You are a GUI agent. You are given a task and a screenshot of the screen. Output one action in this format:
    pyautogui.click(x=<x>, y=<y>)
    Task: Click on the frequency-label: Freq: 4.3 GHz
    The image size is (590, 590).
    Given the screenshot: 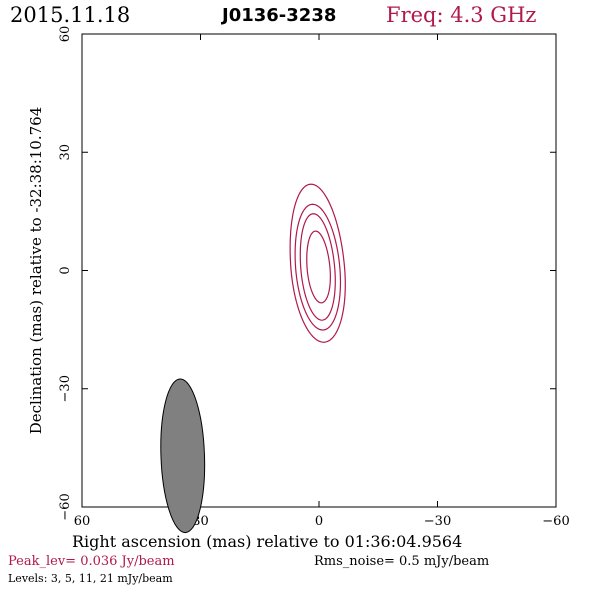 What is the action you would take?
    pyautogui.click(x=461, y=15)
    